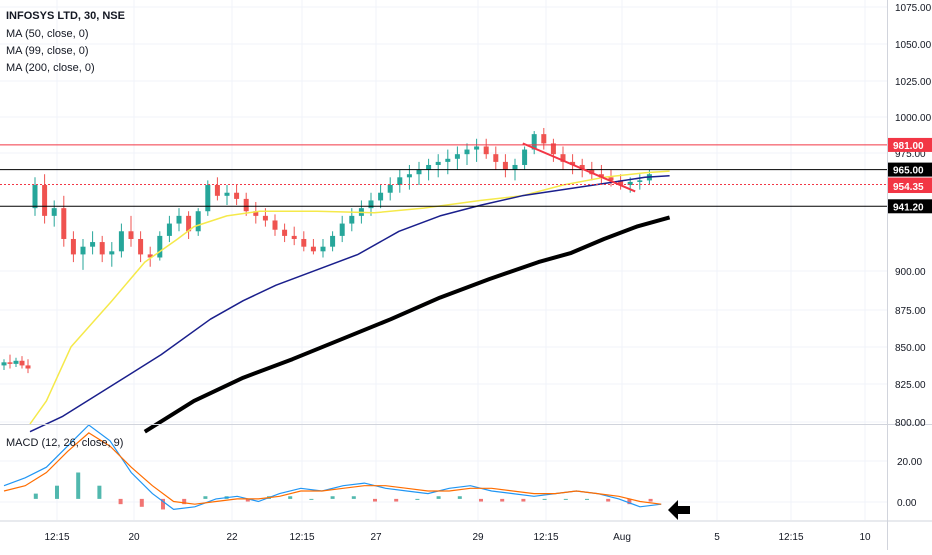 The height and width of the screenshot is (555, 932). I want to click on x-tick-label: 29, so click(478, 537).